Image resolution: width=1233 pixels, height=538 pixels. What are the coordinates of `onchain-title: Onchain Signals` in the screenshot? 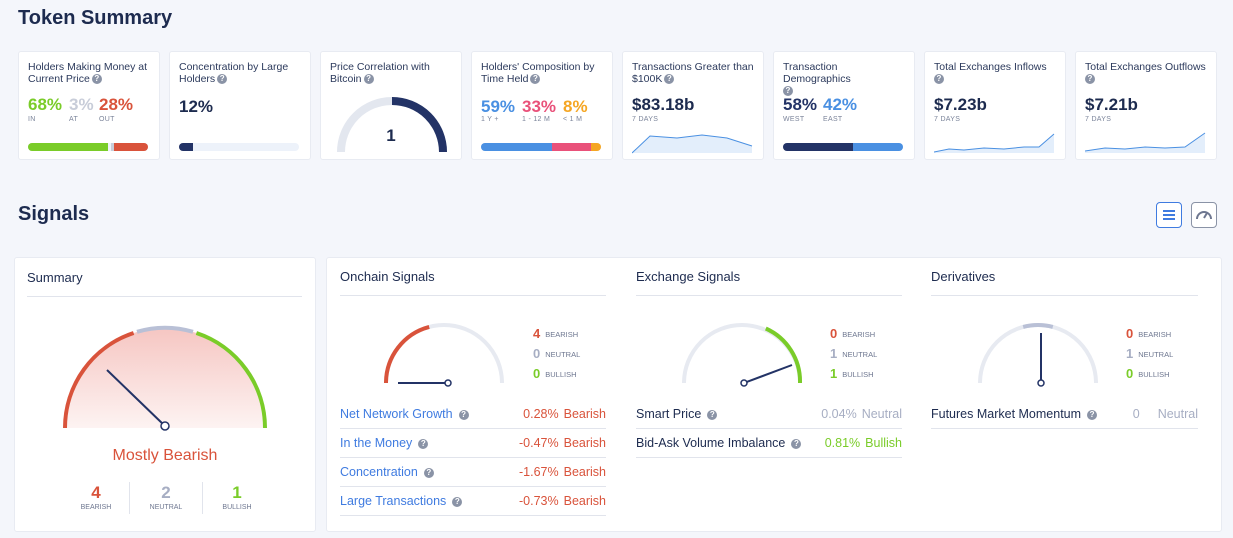 It's located at (387, 276).